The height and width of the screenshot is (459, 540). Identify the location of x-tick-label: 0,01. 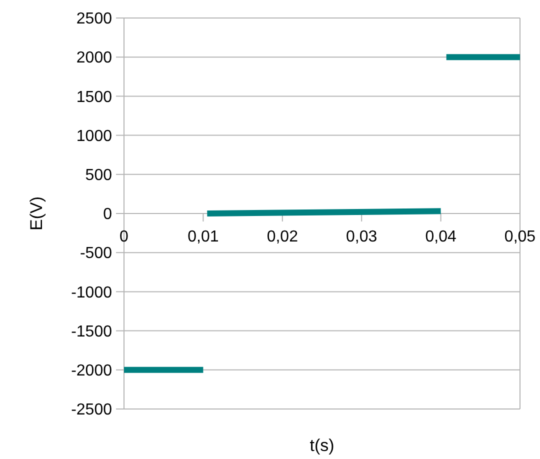
(203, 237).